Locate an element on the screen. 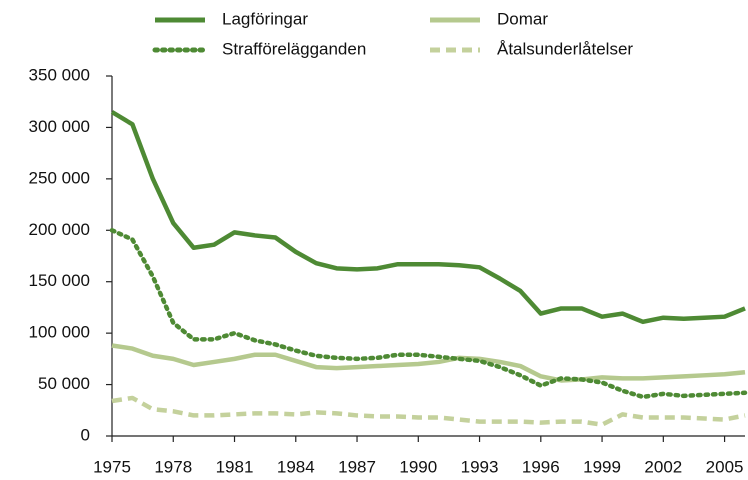 This screenshot has height=480, width=748. y-tick-label: 350 000 is located at coordinates (59, 74).